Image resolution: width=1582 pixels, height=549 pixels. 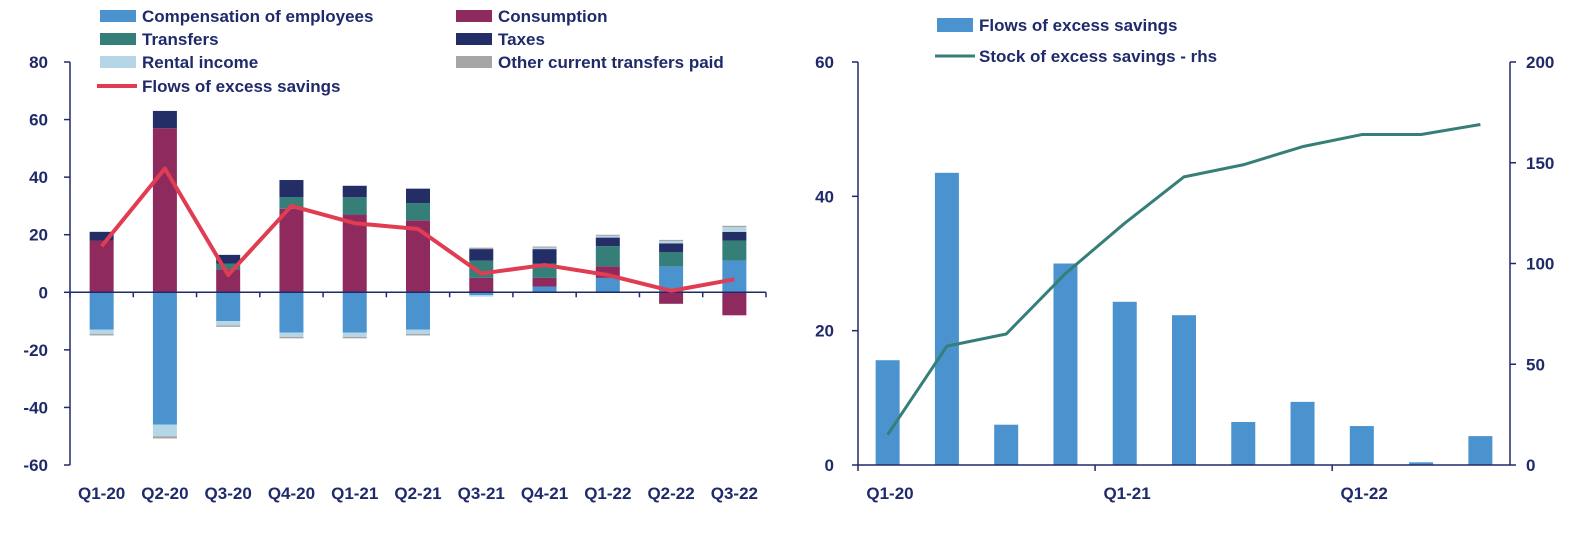 What do you see at coordinates (521, 39) in the screenshot?
I see `legend-label: Taxes` at bounding box center [521, 39].